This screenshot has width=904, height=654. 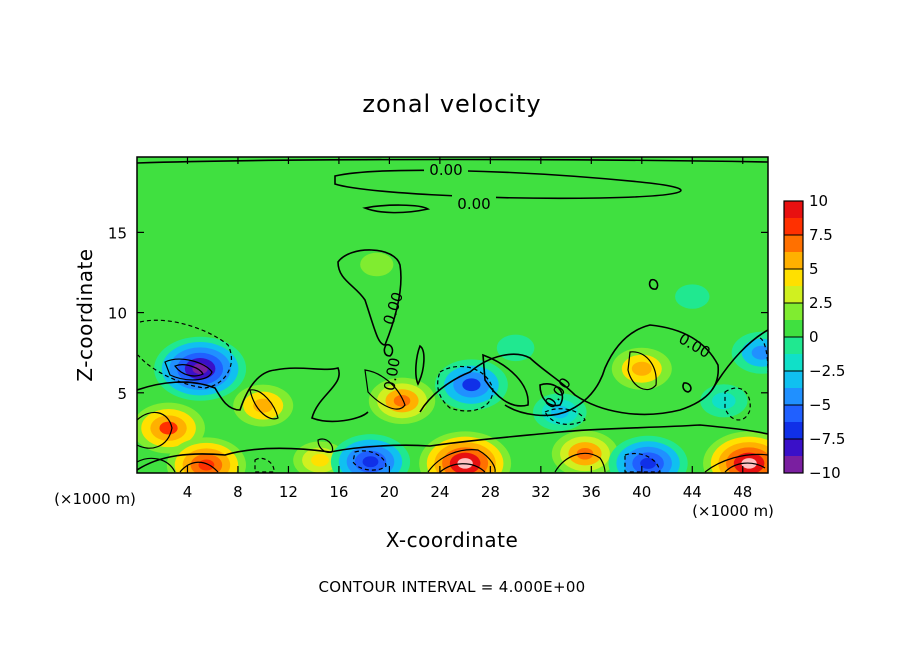 I want to click on y-tick-label: 5, so click(x=122, y=394).